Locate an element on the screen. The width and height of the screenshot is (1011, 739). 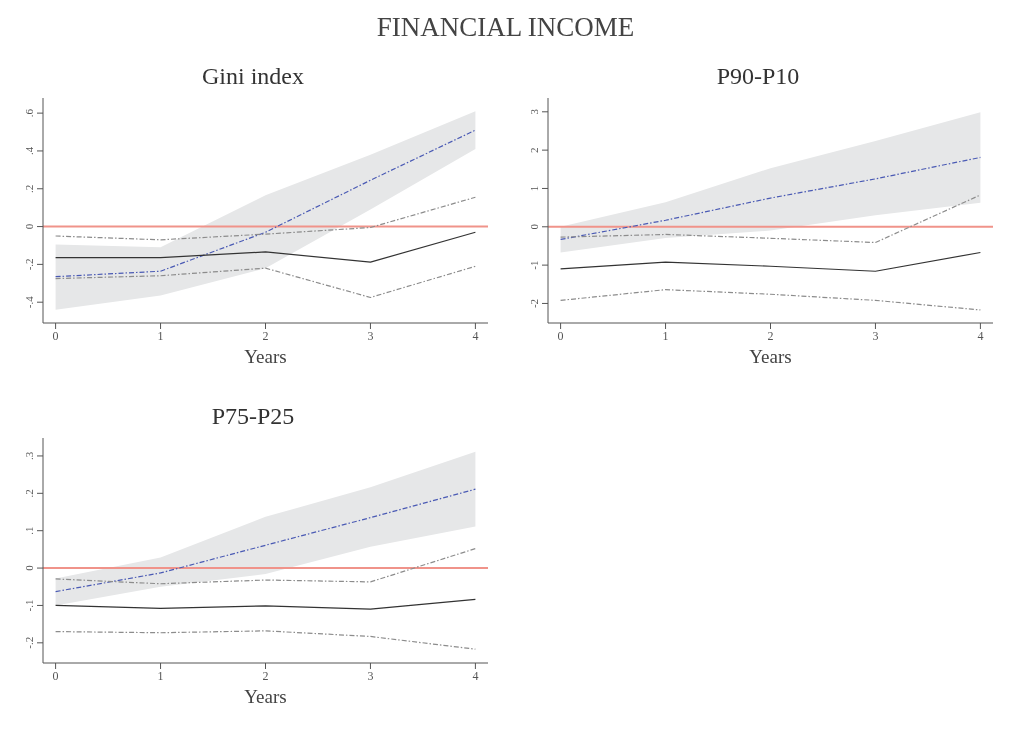
y-tick-label: 3 is located at coordinates (534, 111).